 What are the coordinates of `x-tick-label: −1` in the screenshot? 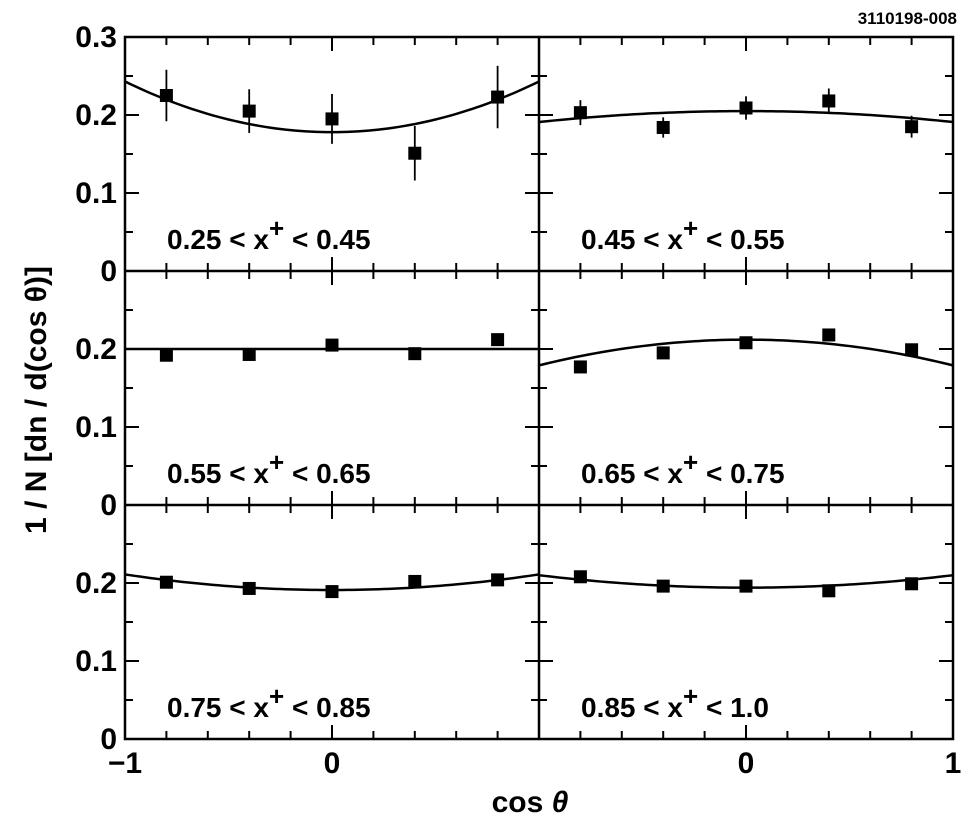 It's located at (125, 763).